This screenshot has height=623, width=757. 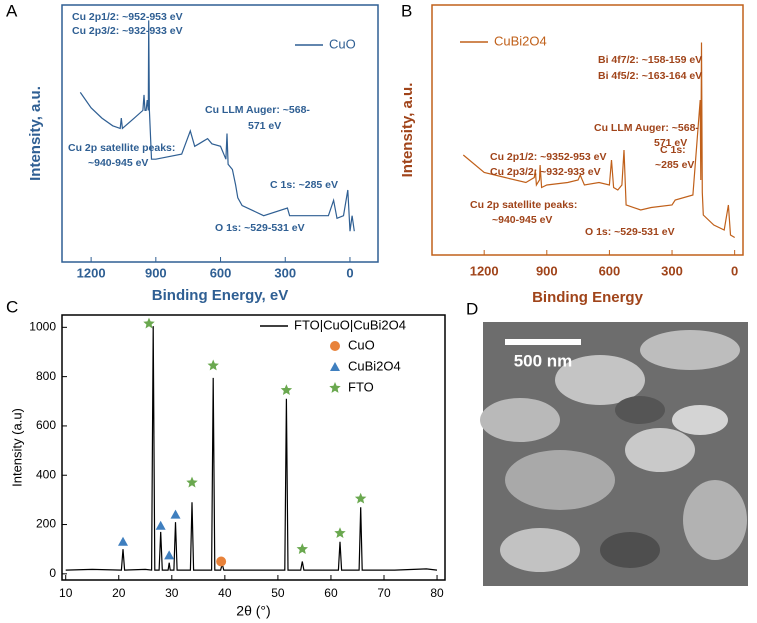 What do you see at coordinates (225, 593) in the screenshot?
I see `x-tick-label: 40` at bounding box center [225, 593].